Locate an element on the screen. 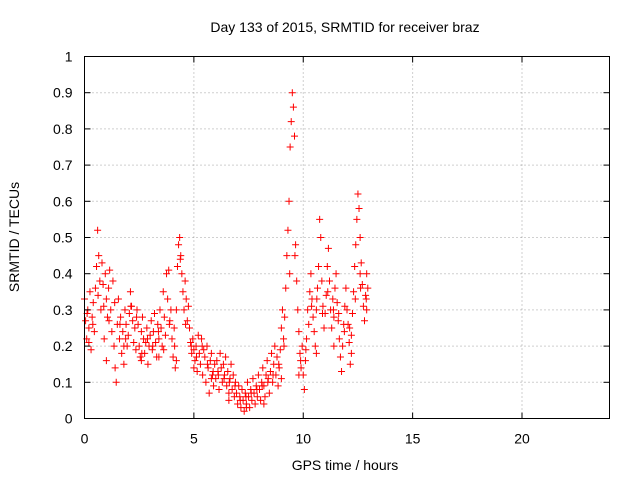 This screenshot has height=480, width=640. y-tick-label: 0.6 is located at coordinates (63, 201).